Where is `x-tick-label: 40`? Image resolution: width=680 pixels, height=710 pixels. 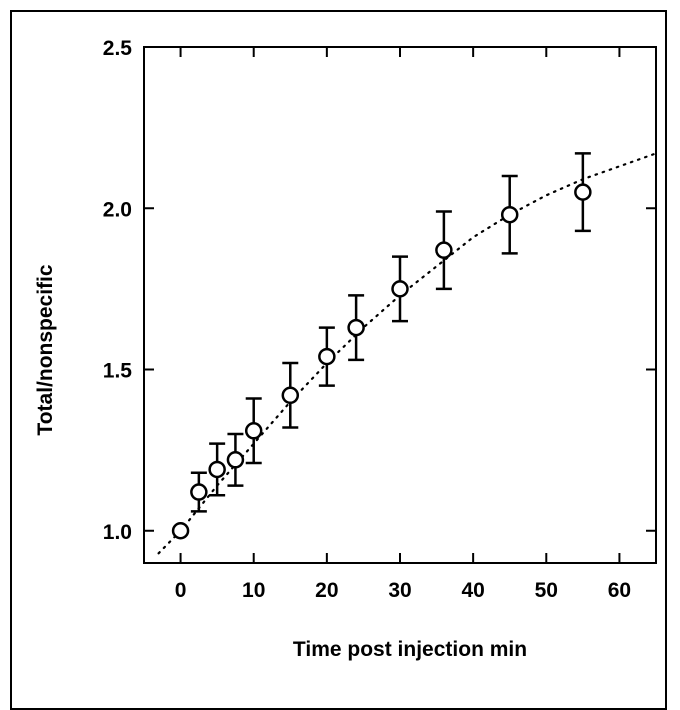
x-tick-label: 40 is located at coordinates (472, 590).